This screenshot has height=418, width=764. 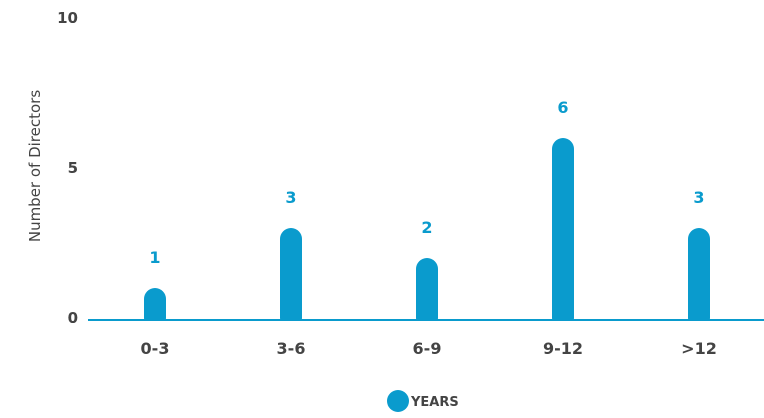 What do you see at coordinates (67, 18) in the screenshot?
I see `y-tick-label: 10` at bounding box center [67, 18].